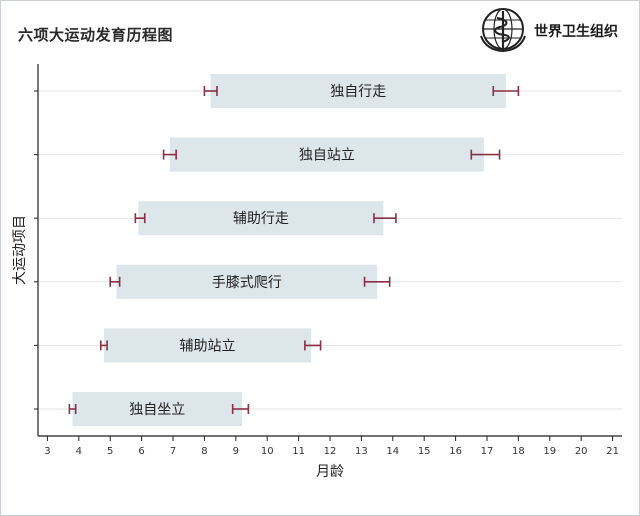 This screenshot has width=640, height=516. What do you see at coordinates (612, 451) in the screenshot?
I see `x-tick-label: 21` at bounding box center [612, 451].